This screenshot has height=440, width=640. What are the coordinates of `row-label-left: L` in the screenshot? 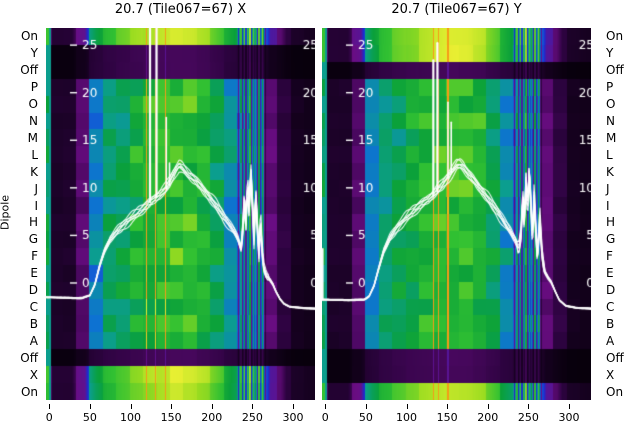 It's located at (34, 154).